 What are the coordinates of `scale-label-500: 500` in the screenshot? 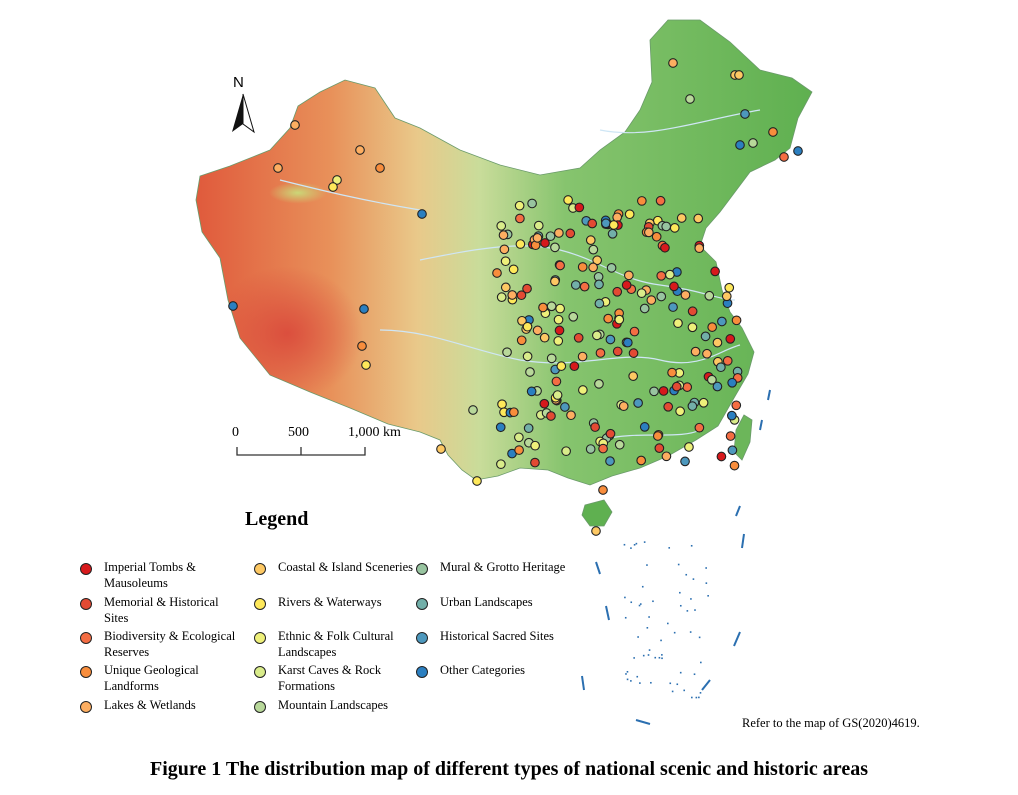 It's located at (298, 432).